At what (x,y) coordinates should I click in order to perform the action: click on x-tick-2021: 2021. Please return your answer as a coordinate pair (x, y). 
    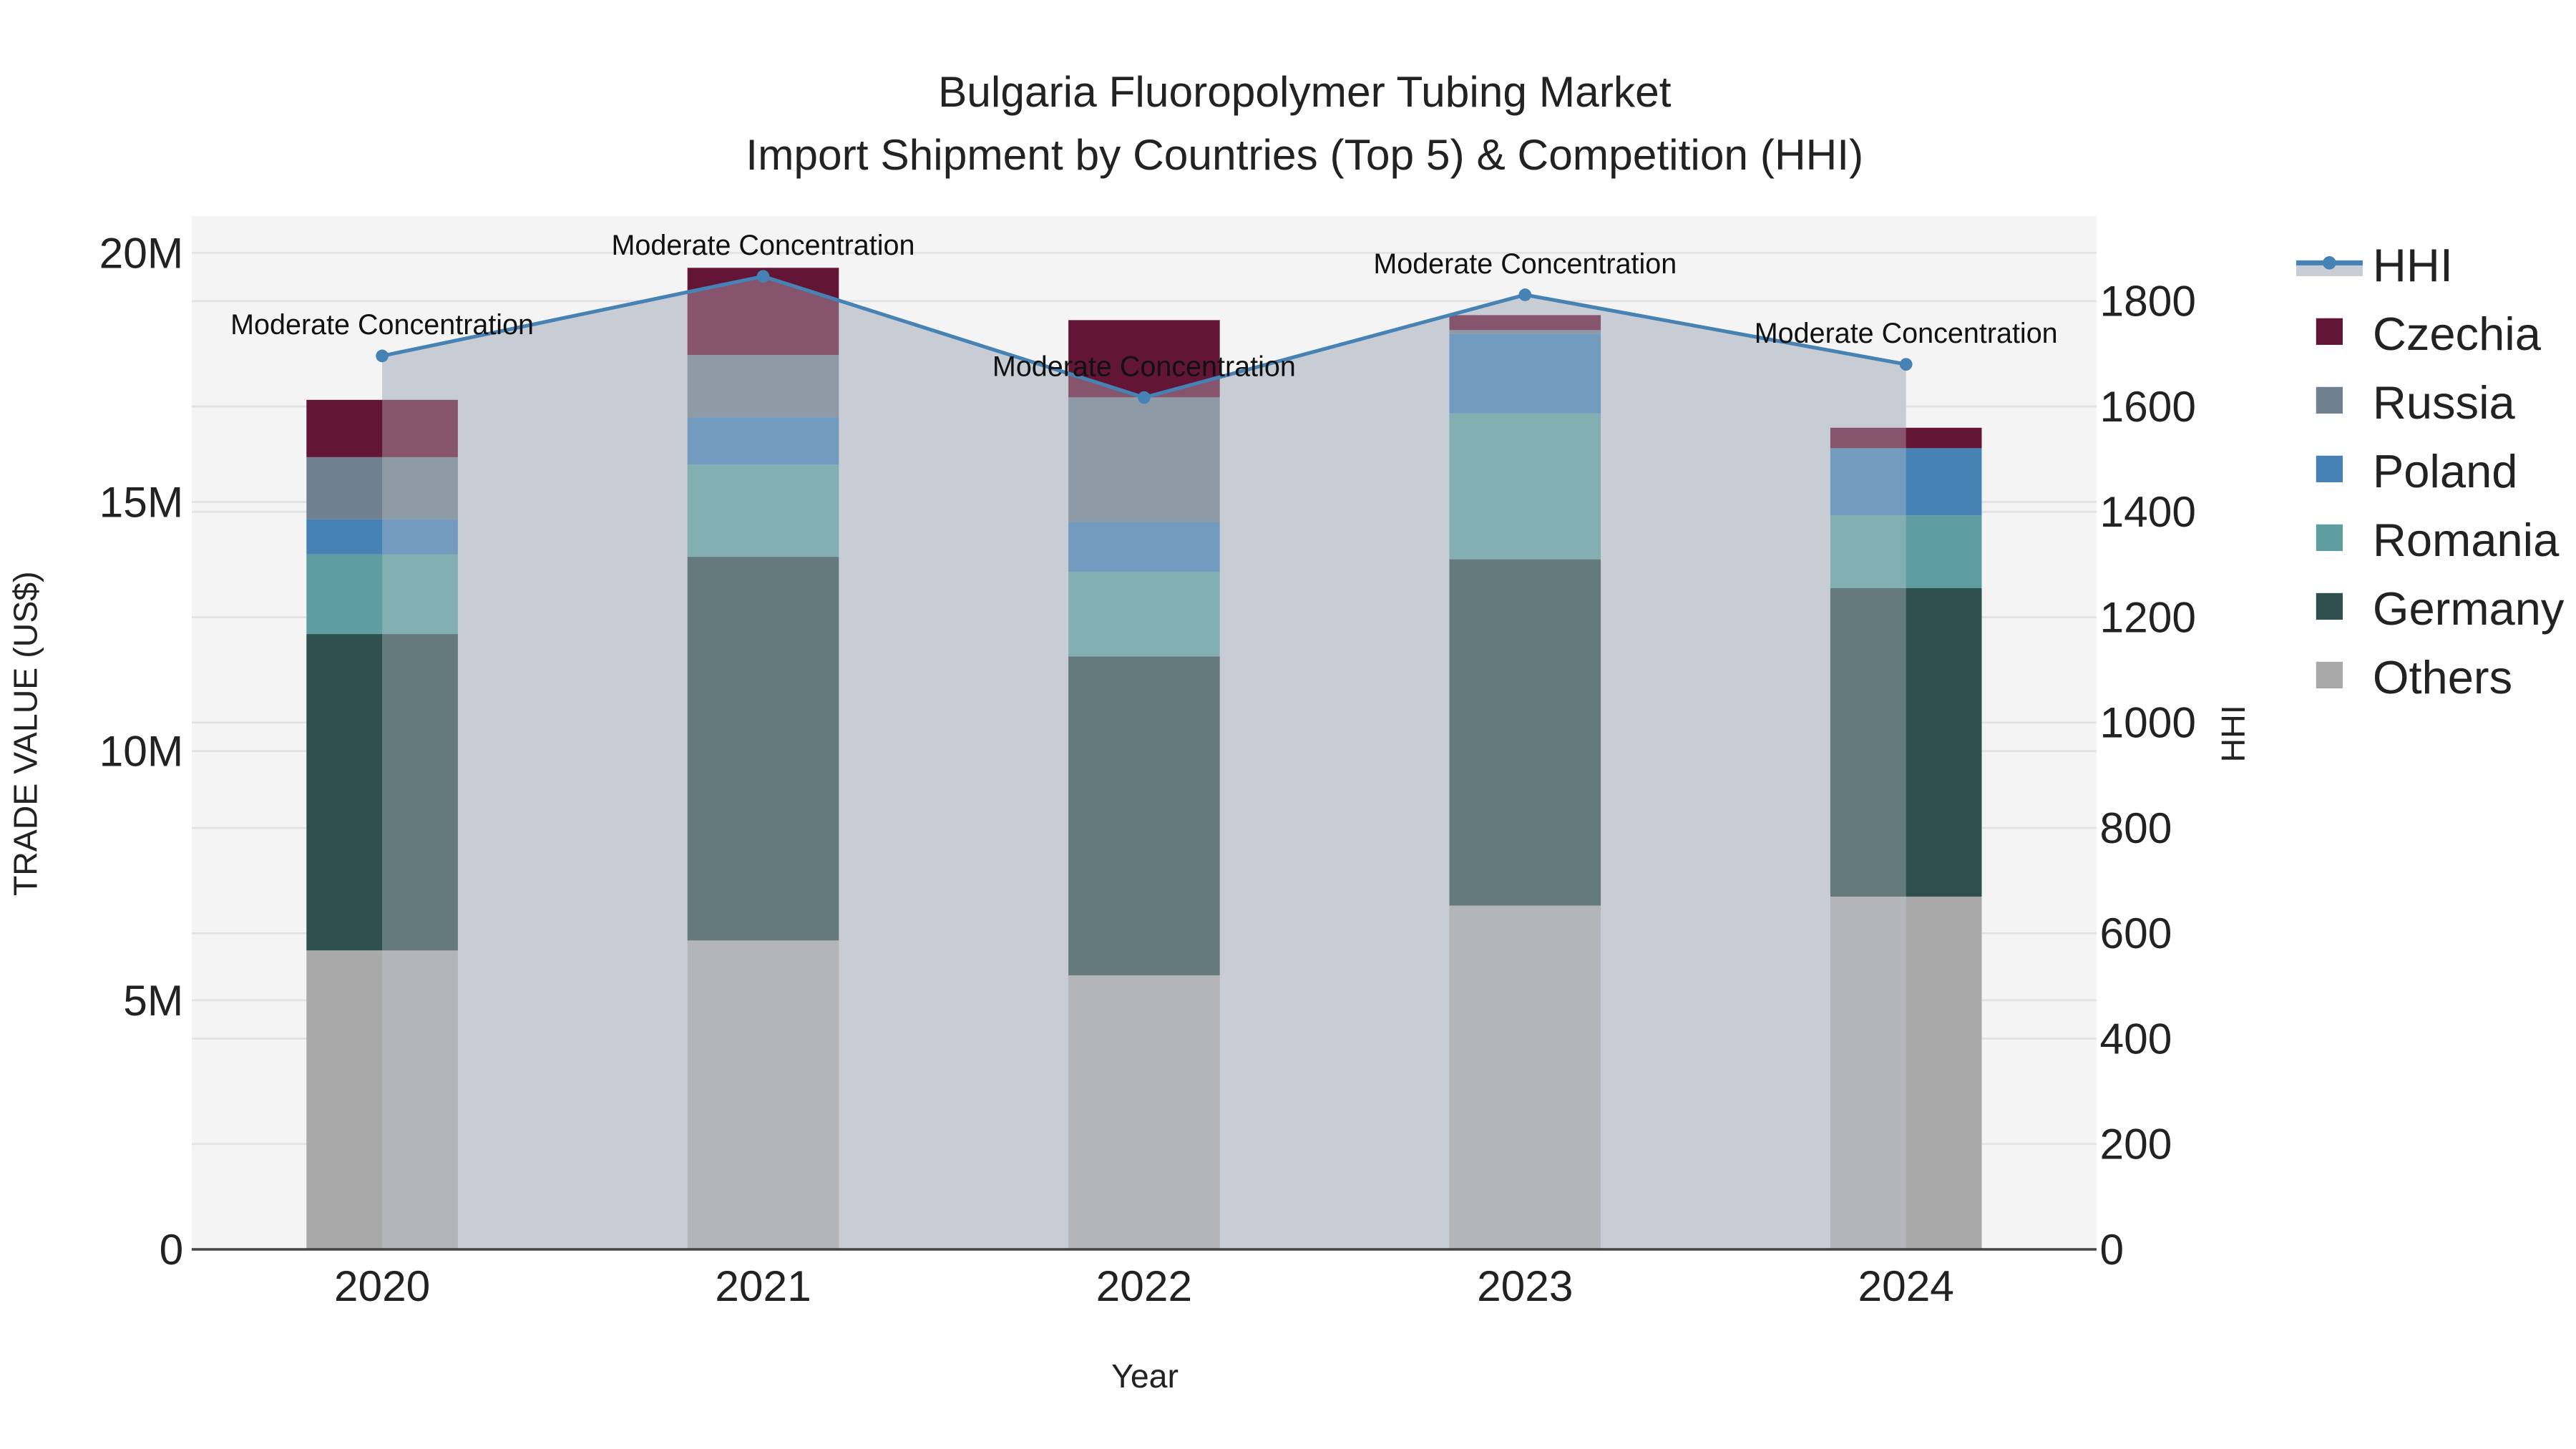
    Looking at the image, I should click on (763, 1286).